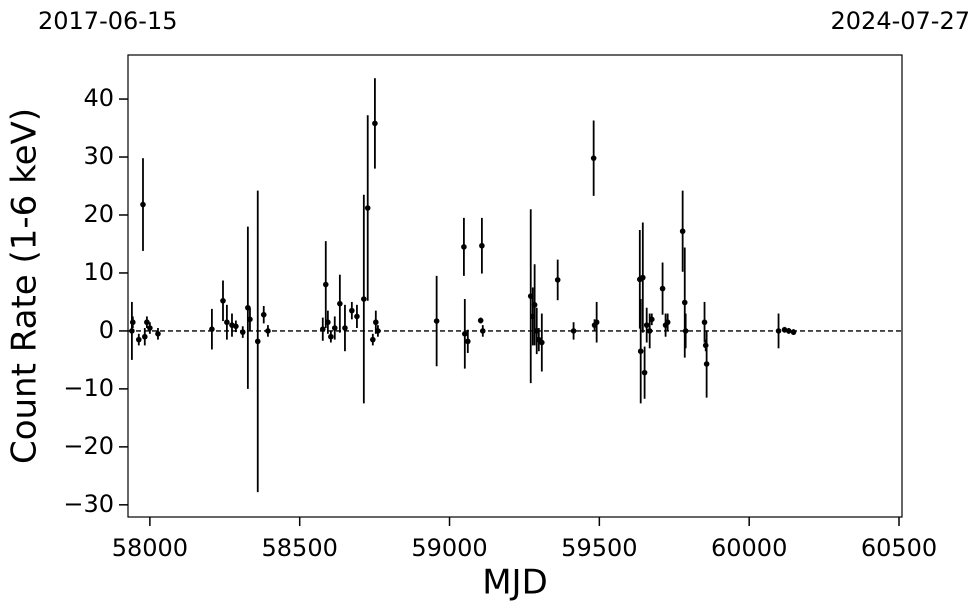  I want to click on x-tick-label: 59500, so click(599, 548).